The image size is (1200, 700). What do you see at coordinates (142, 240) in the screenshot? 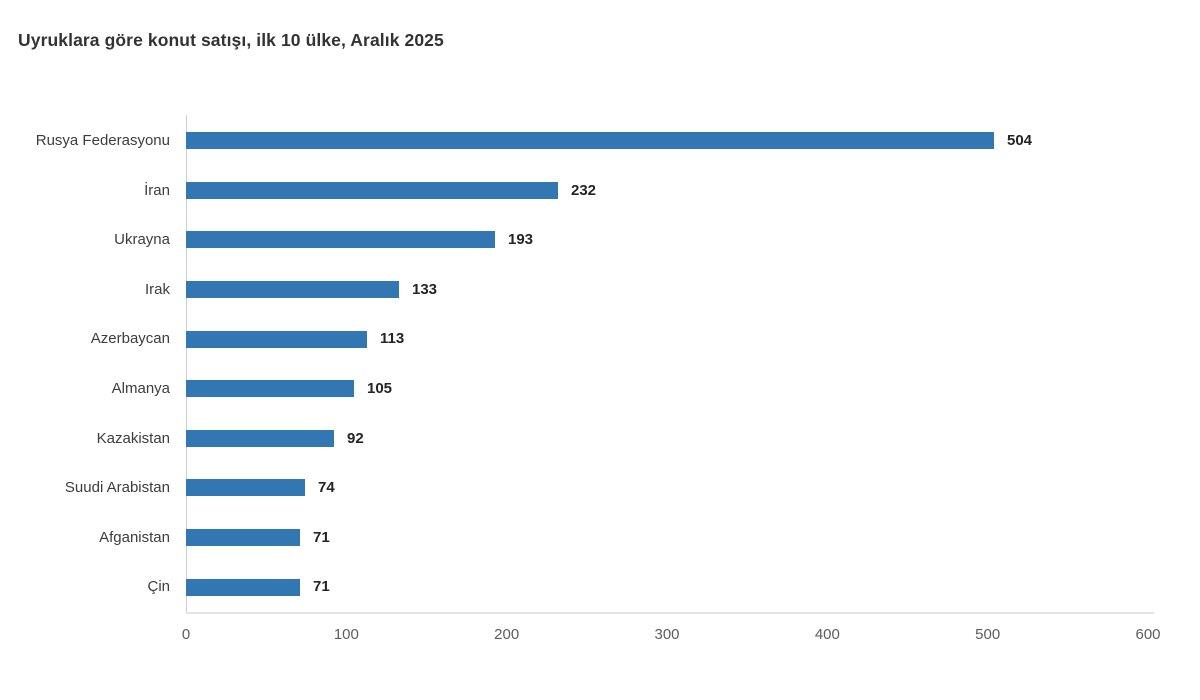
I see `category-label: Ukrayna` at bounding box center [142, 240].